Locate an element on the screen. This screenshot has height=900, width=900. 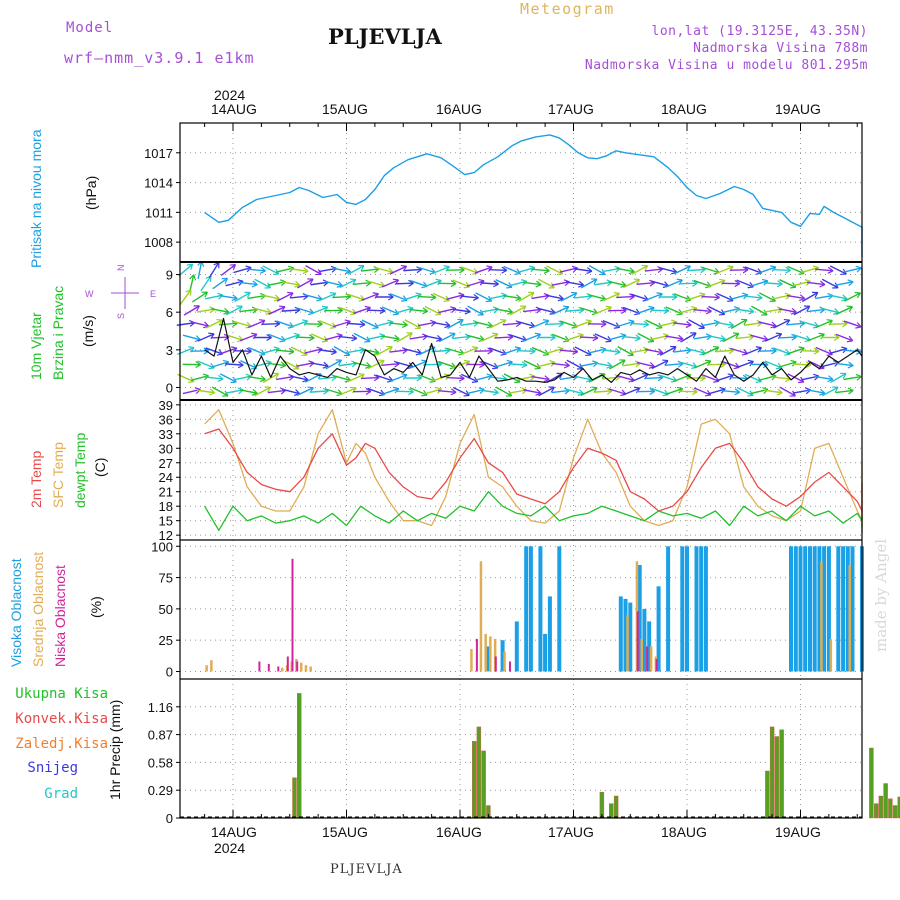
page-title: PLJEVLJA is located at coordinates (385, 36).